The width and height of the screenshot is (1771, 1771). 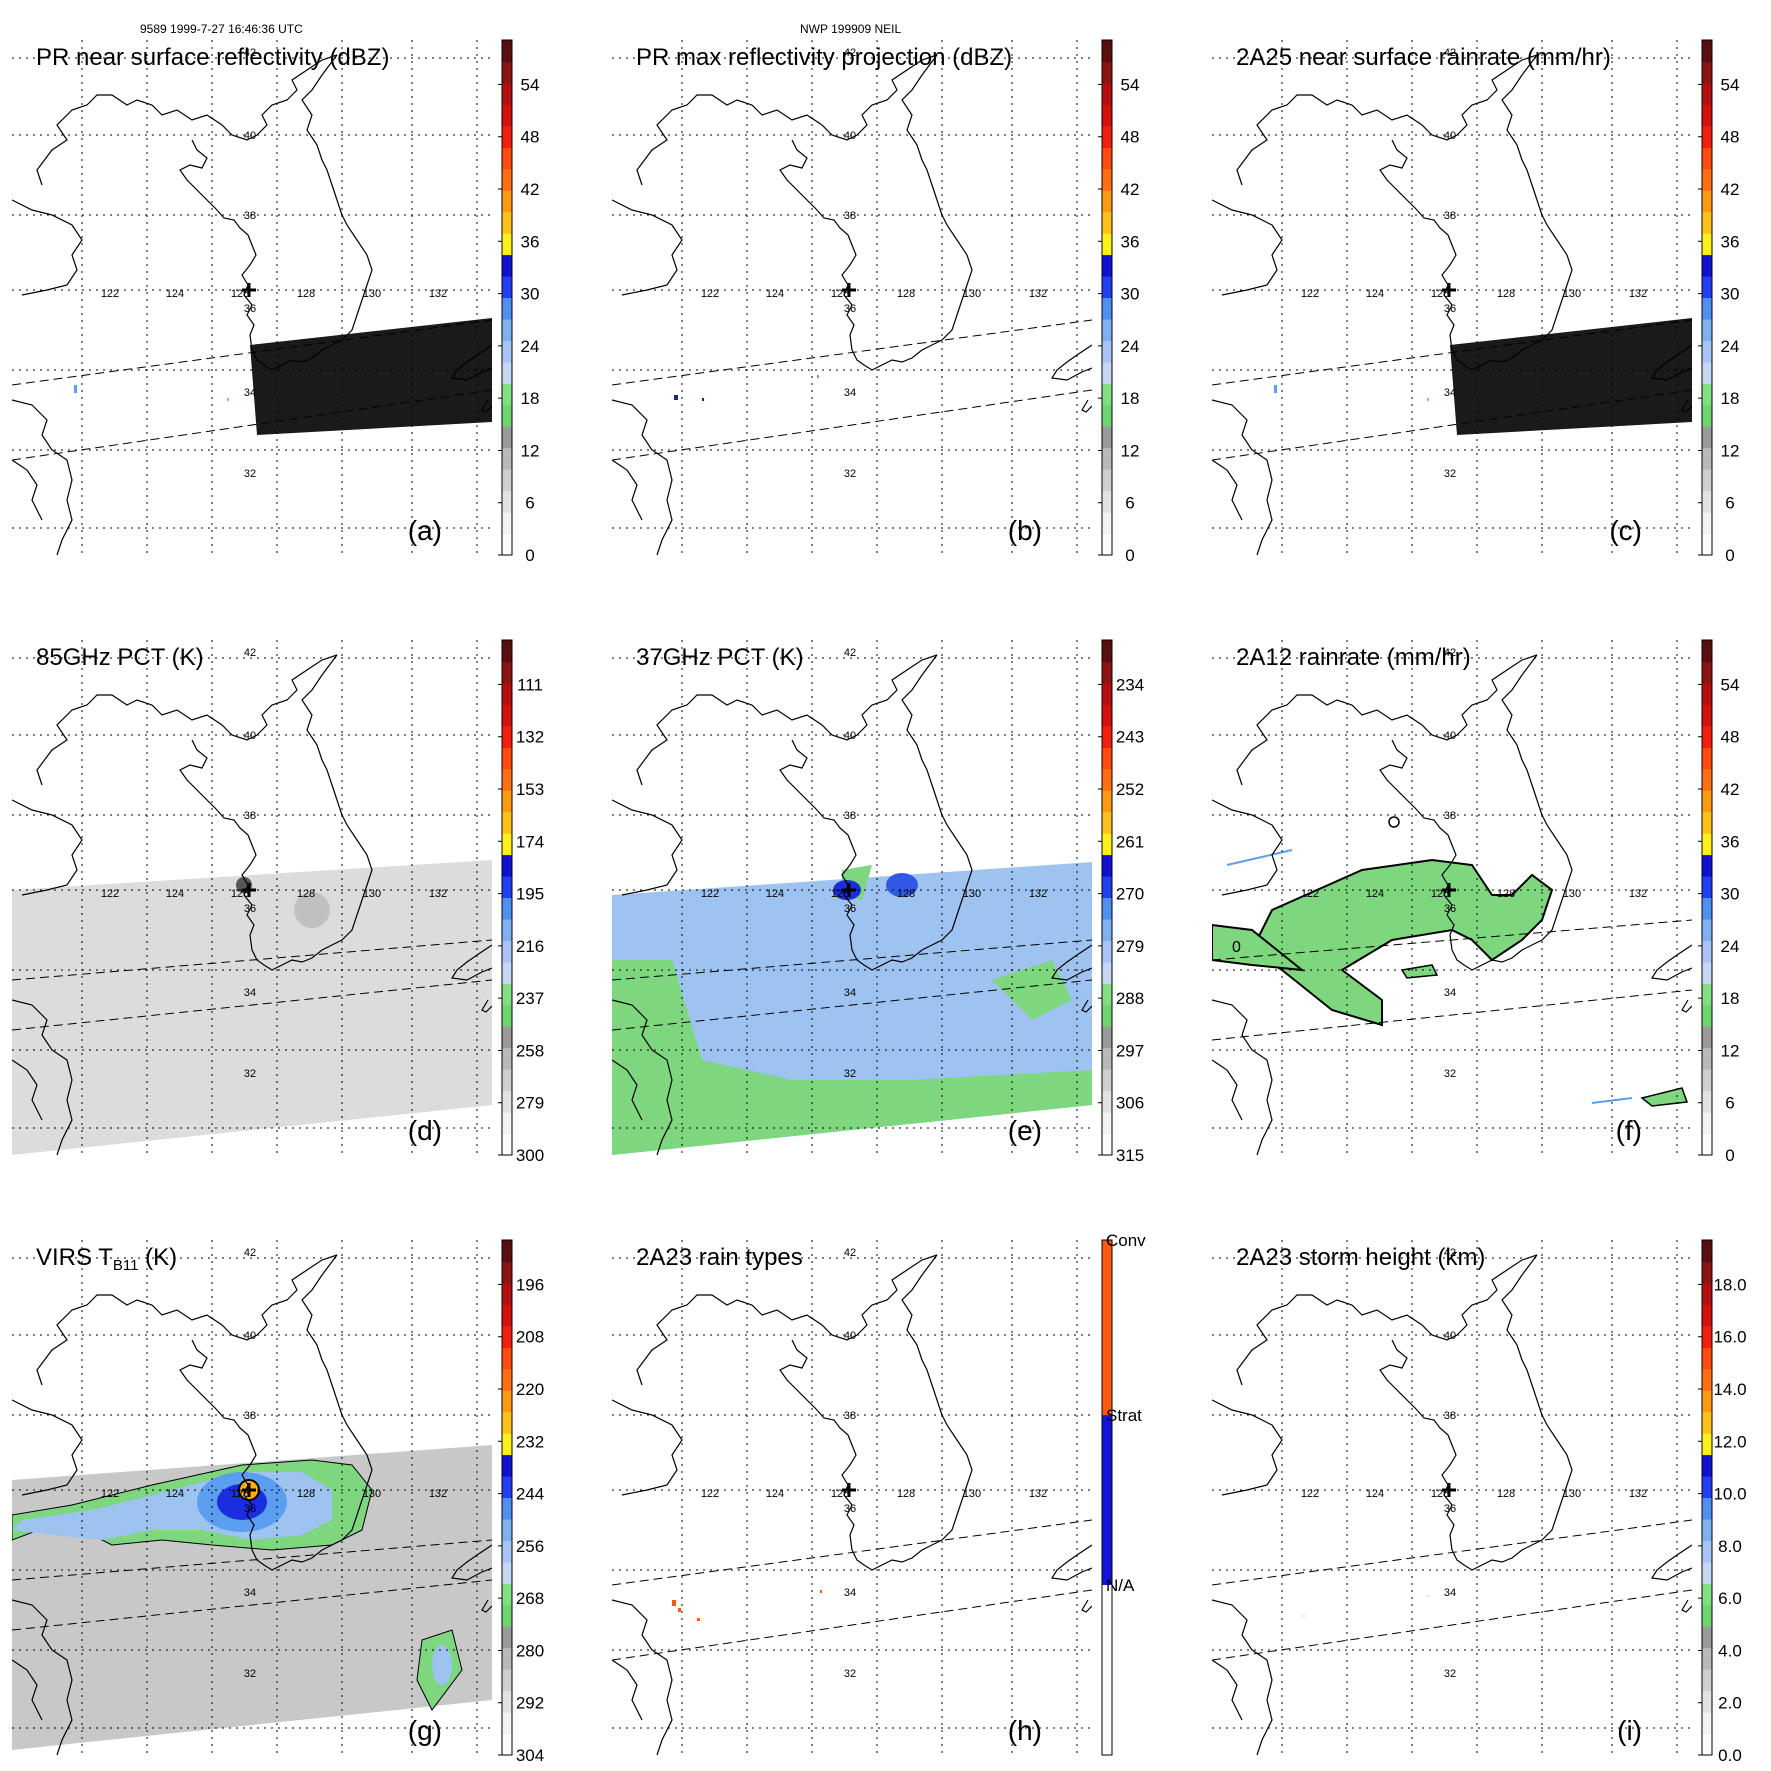 What do you see at coordinates (442, 1665) in the screenshot?
I see `cloud-fragment-cold` at bounding box center [442, 1665].